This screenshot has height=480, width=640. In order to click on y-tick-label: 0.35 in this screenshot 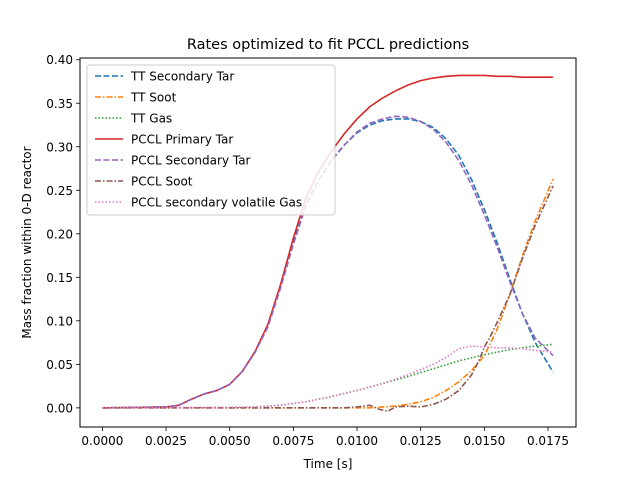, I will do `click(59, 104)`.